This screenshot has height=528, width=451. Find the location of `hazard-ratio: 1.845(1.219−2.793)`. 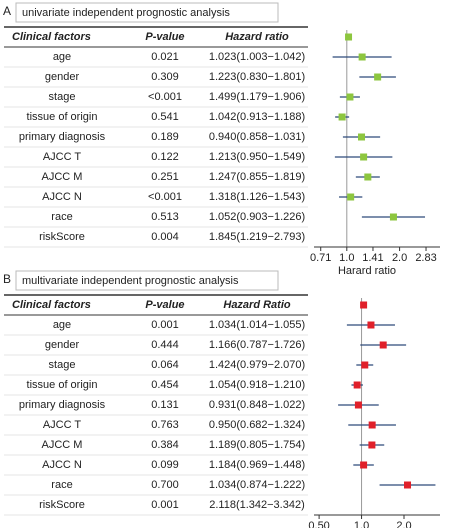

hazard-ratio: 1.845(1.219−2.793) is located at coordinates (257, 237).